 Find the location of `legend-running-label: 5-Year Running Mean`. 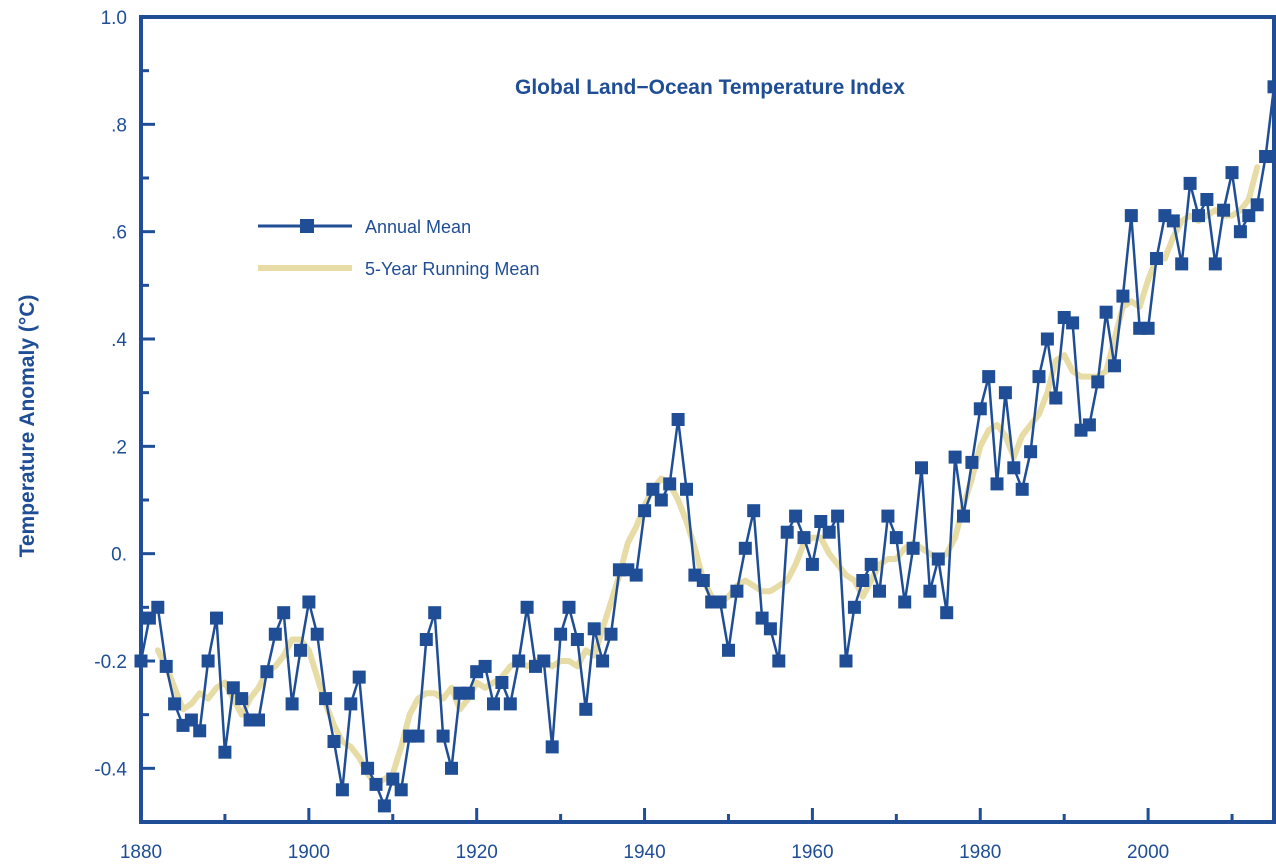

legend-running-label: 5-Year Running Mean is located at coordinates (452, 269).